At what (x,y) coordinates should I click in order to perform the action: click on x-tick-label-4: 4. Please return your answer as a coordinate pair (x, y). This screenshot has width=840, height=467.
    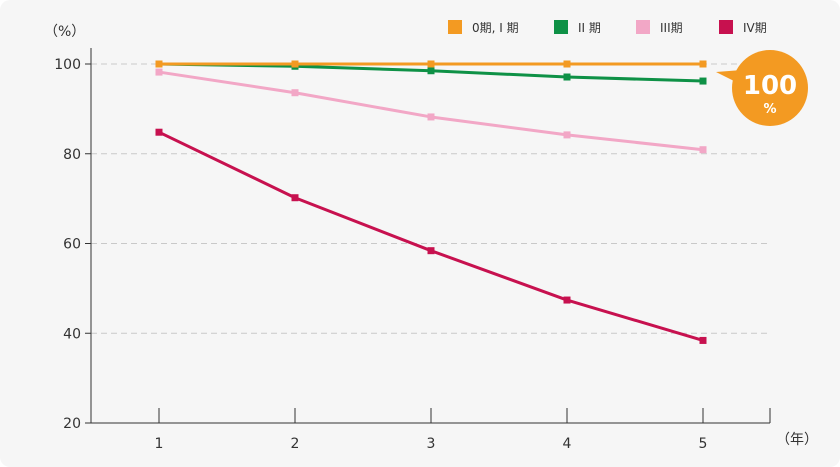
    Looking at the image, I should click on (567, 444).